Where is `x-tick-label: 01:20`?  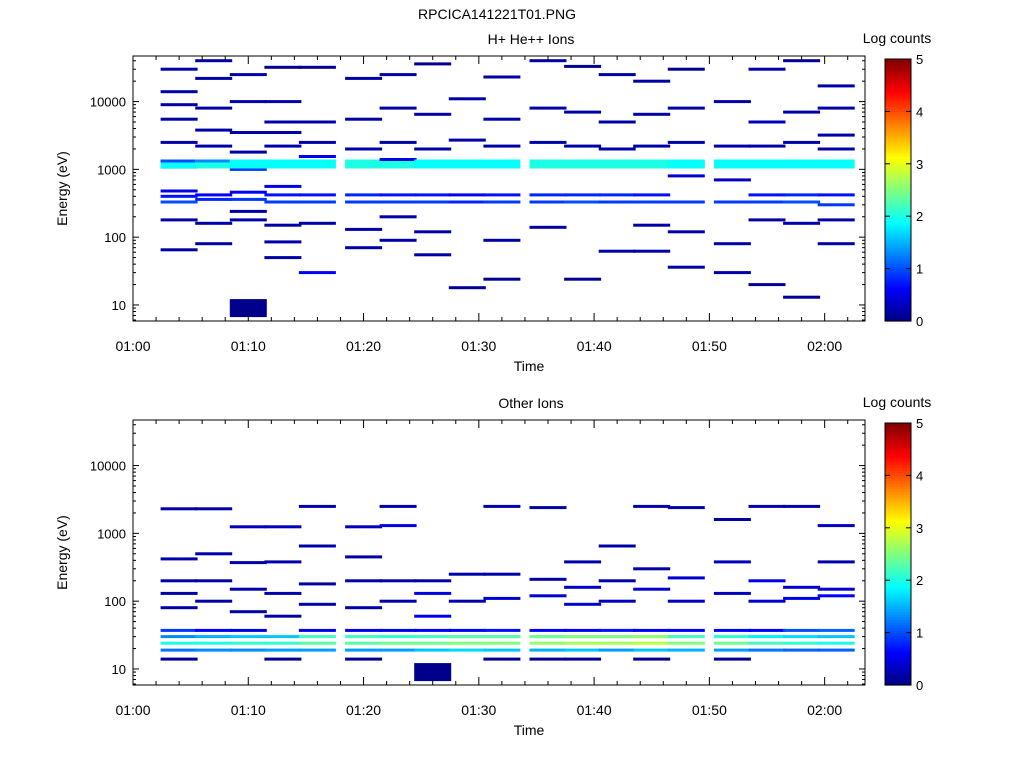 x-tick-label: 01:20 is located at coordinates (363, 346).